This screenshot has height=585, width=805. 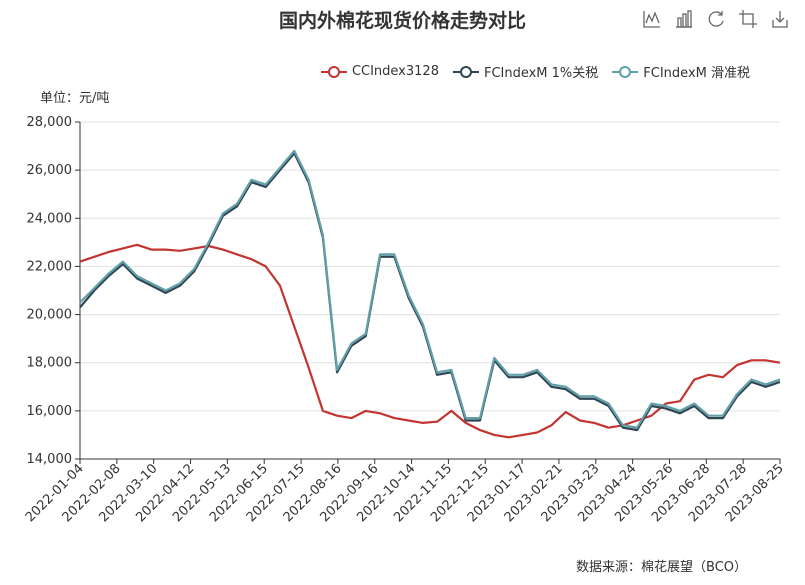 What do you see at coordinates (50, 122) in the screenshot?
I see `y-tick-label: 28,000` at bounding box center [50, 122].